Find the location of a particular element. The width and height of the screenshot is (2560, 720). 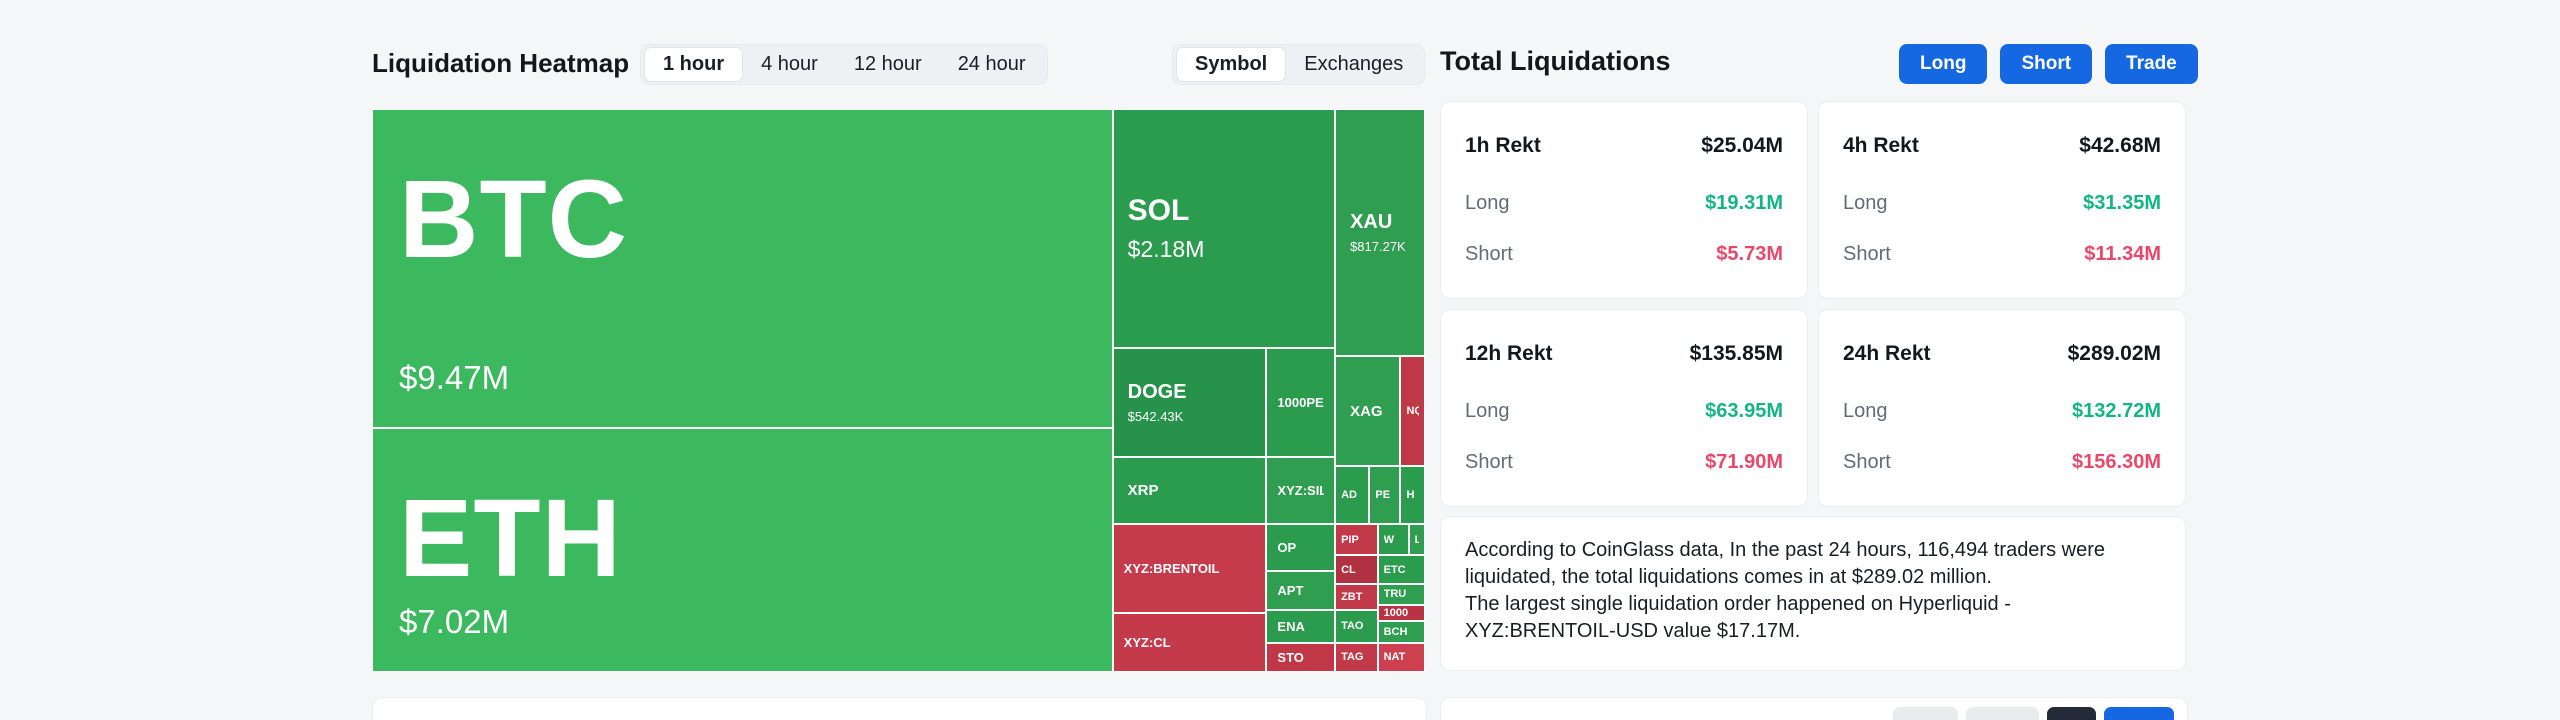

cell-symbol: ZBT is located at coordinates (1352, 596).